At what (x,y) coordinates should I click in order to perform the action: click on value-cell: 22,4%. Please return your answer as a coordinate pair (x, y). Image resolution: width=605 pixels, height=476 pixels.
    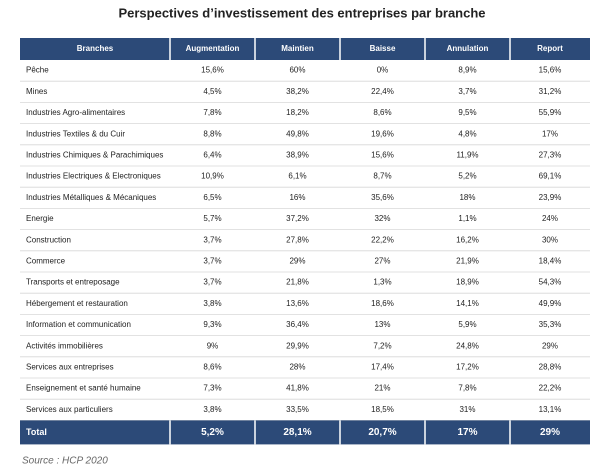
    Looking at the image, I should click on (382, 91).